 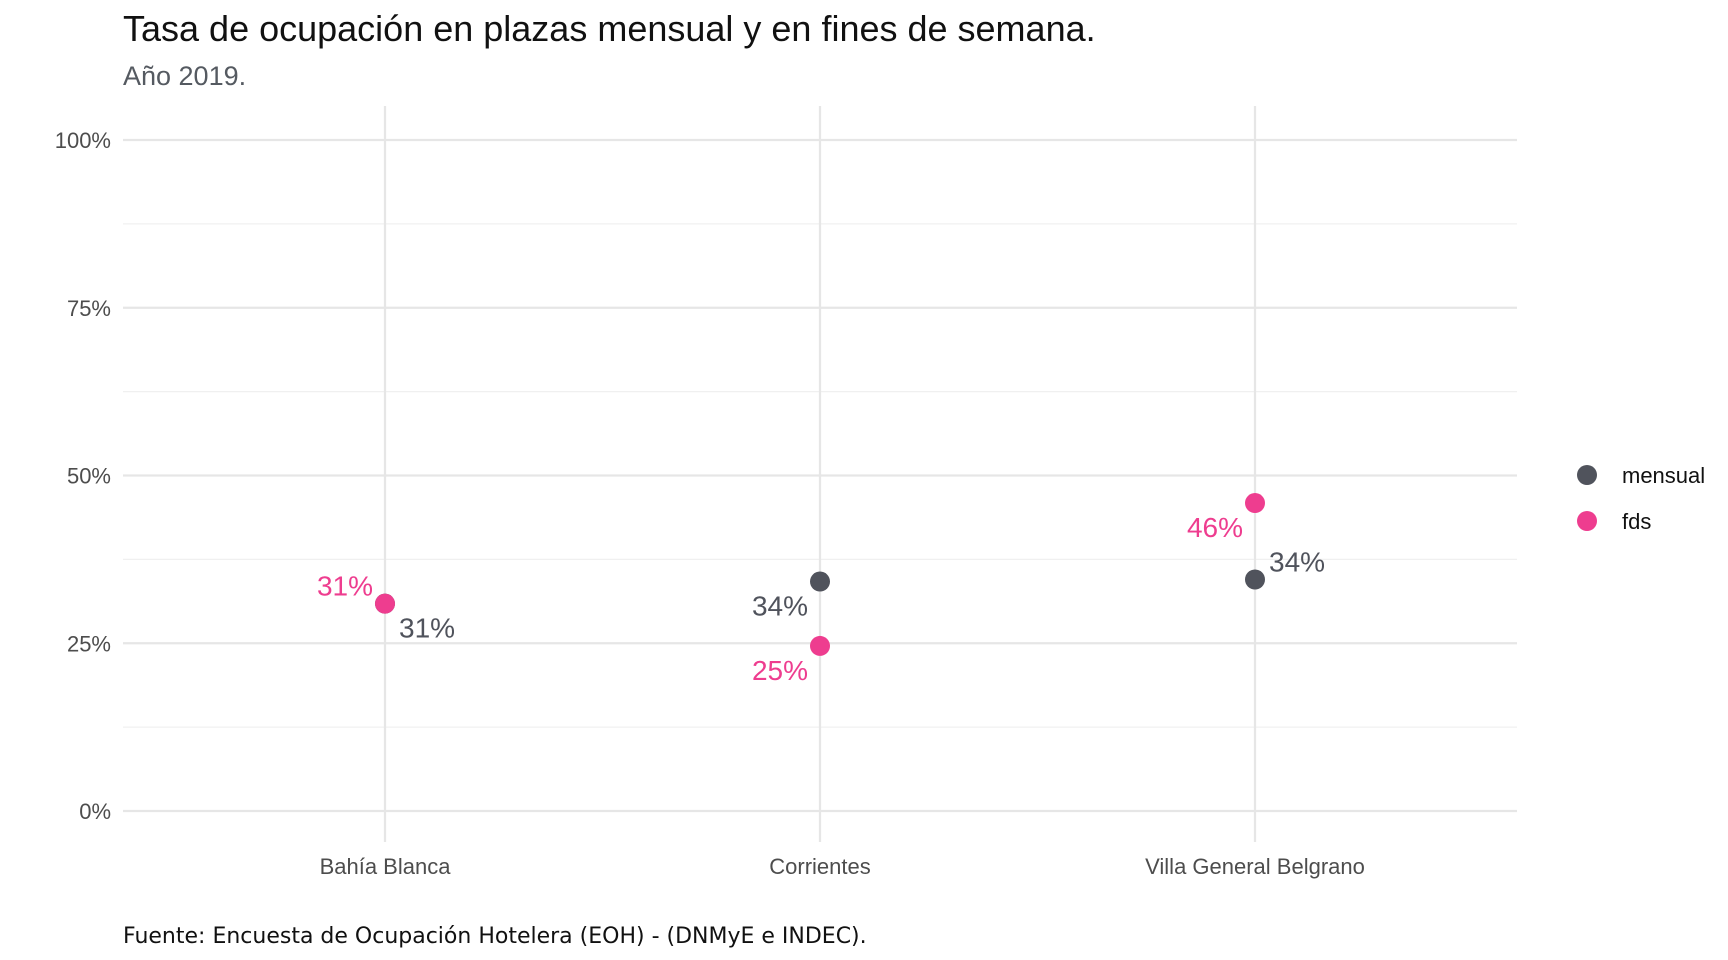 I want to click on x-tick-label: Bahía Blanca, so click(x=386, y=866).